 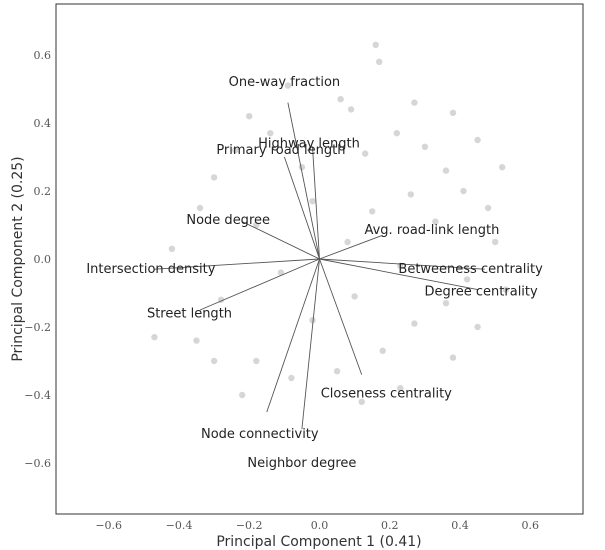 What do you see at coordinates (37, 463) in the screenshot?
I see `y-tick-label: −0.6` at bounding box center [37, 463].